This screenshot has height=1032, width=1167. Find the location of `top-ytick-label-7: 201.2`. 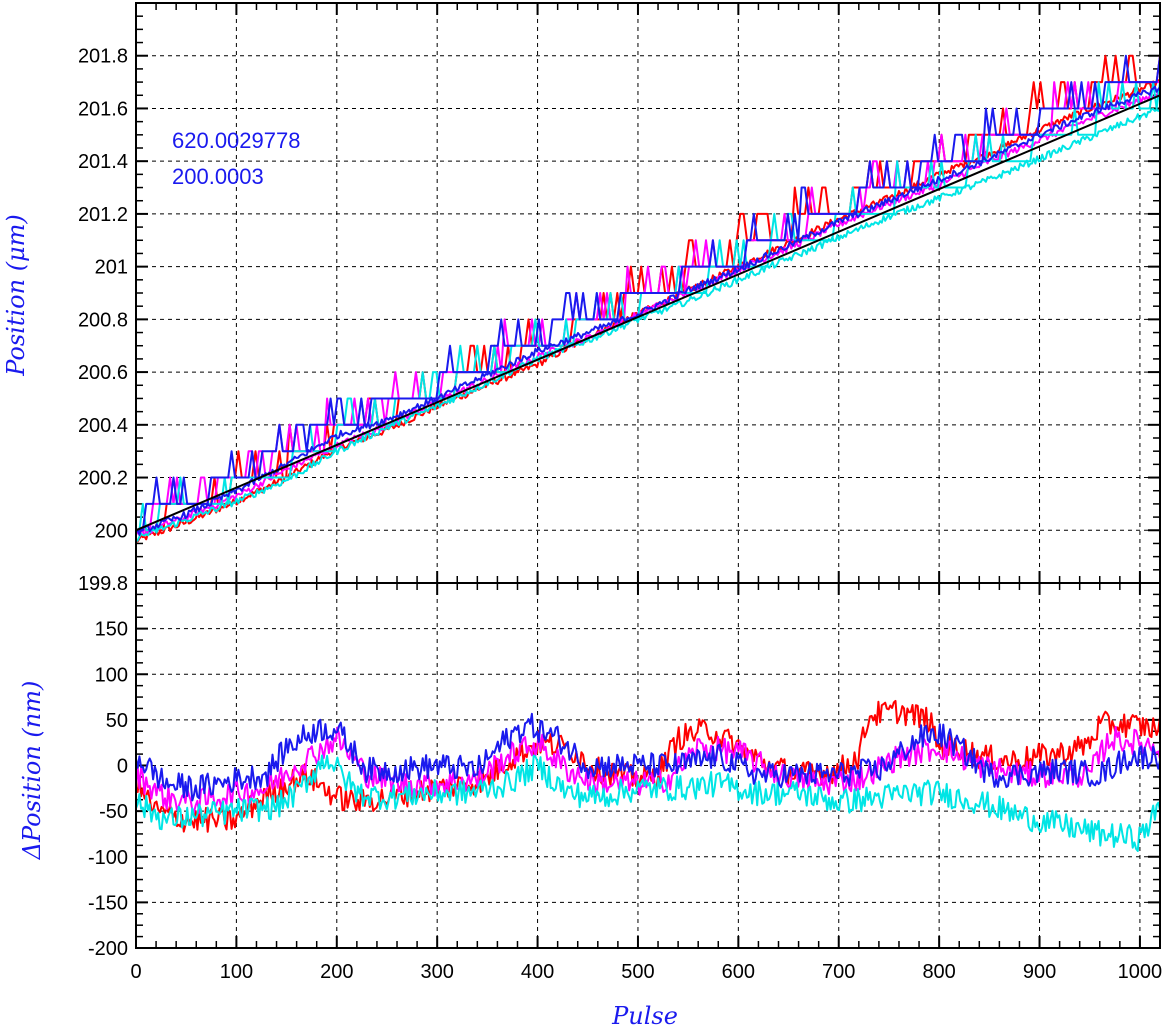

top-ytick-label-7: 201.2 is located at coordinates (103, 215).